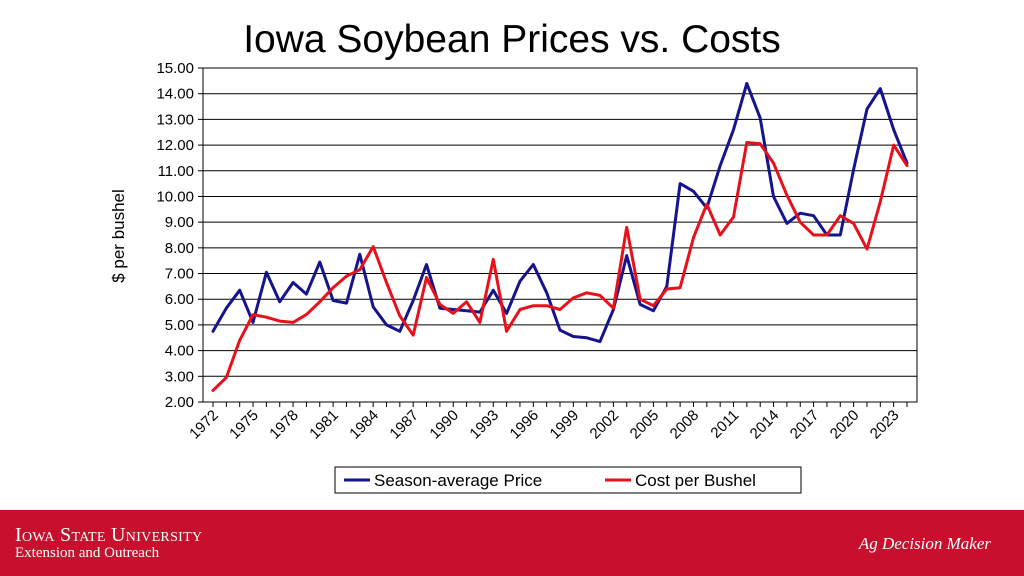  I want to click on x-tick-label: 2014, so click(765, 425).